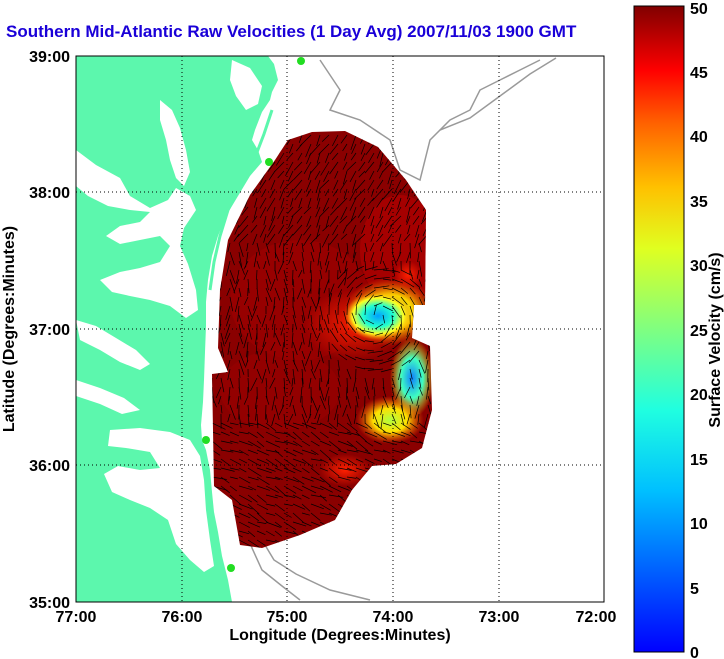 This screenshot has width=724, height=659. I want to click on bathymetry-contour, so click(498, 94).